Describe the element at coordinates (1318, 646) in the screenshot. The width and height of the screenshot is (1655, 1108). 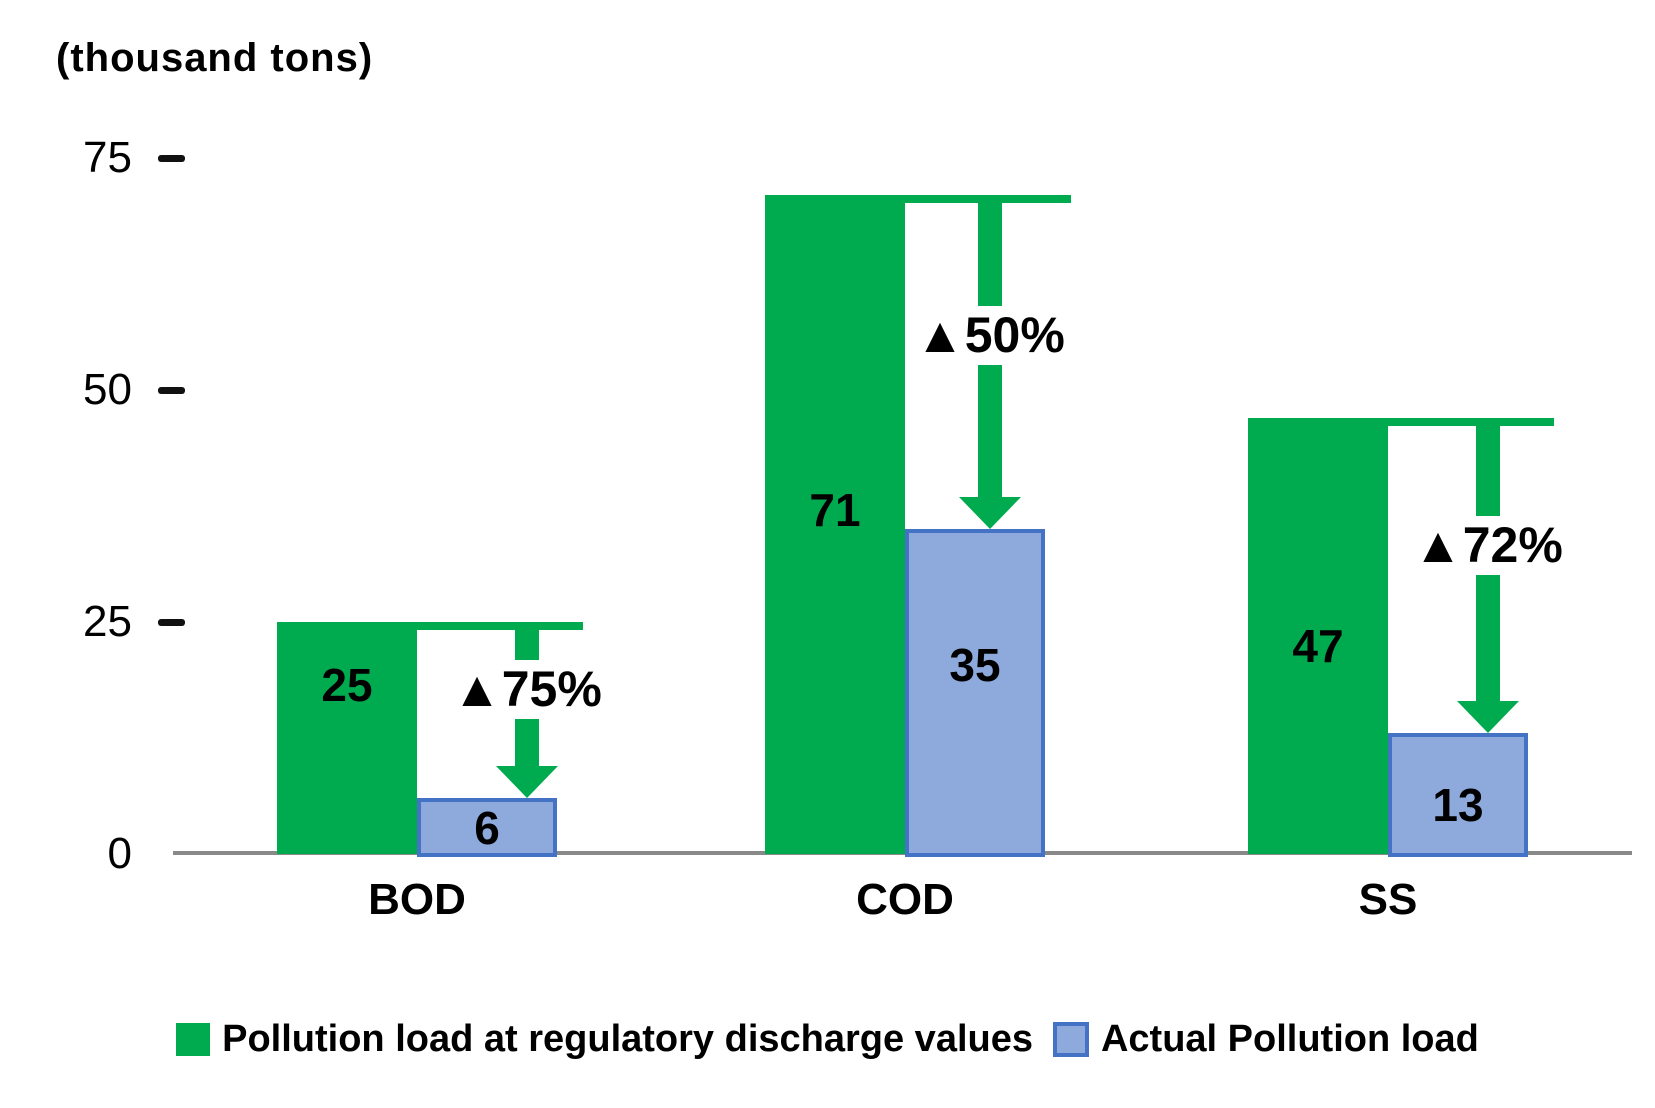
I see `bar-value-regulatory-SS: 47` at that location.